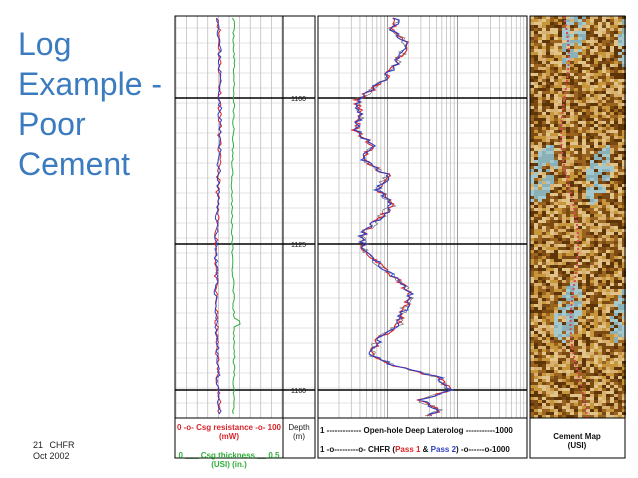 The height and width of the screenshot is (478, 638). I want to click on chfr-pass1-curve, so click(401, 217).